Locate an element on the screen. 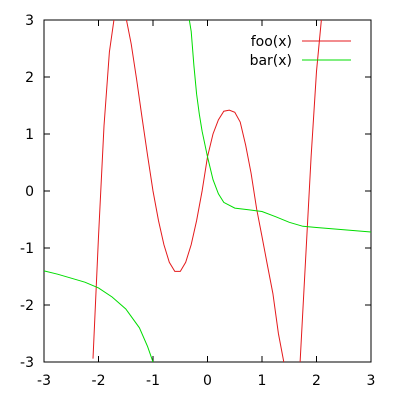  series-1-line is located at coordinates (310, 191).